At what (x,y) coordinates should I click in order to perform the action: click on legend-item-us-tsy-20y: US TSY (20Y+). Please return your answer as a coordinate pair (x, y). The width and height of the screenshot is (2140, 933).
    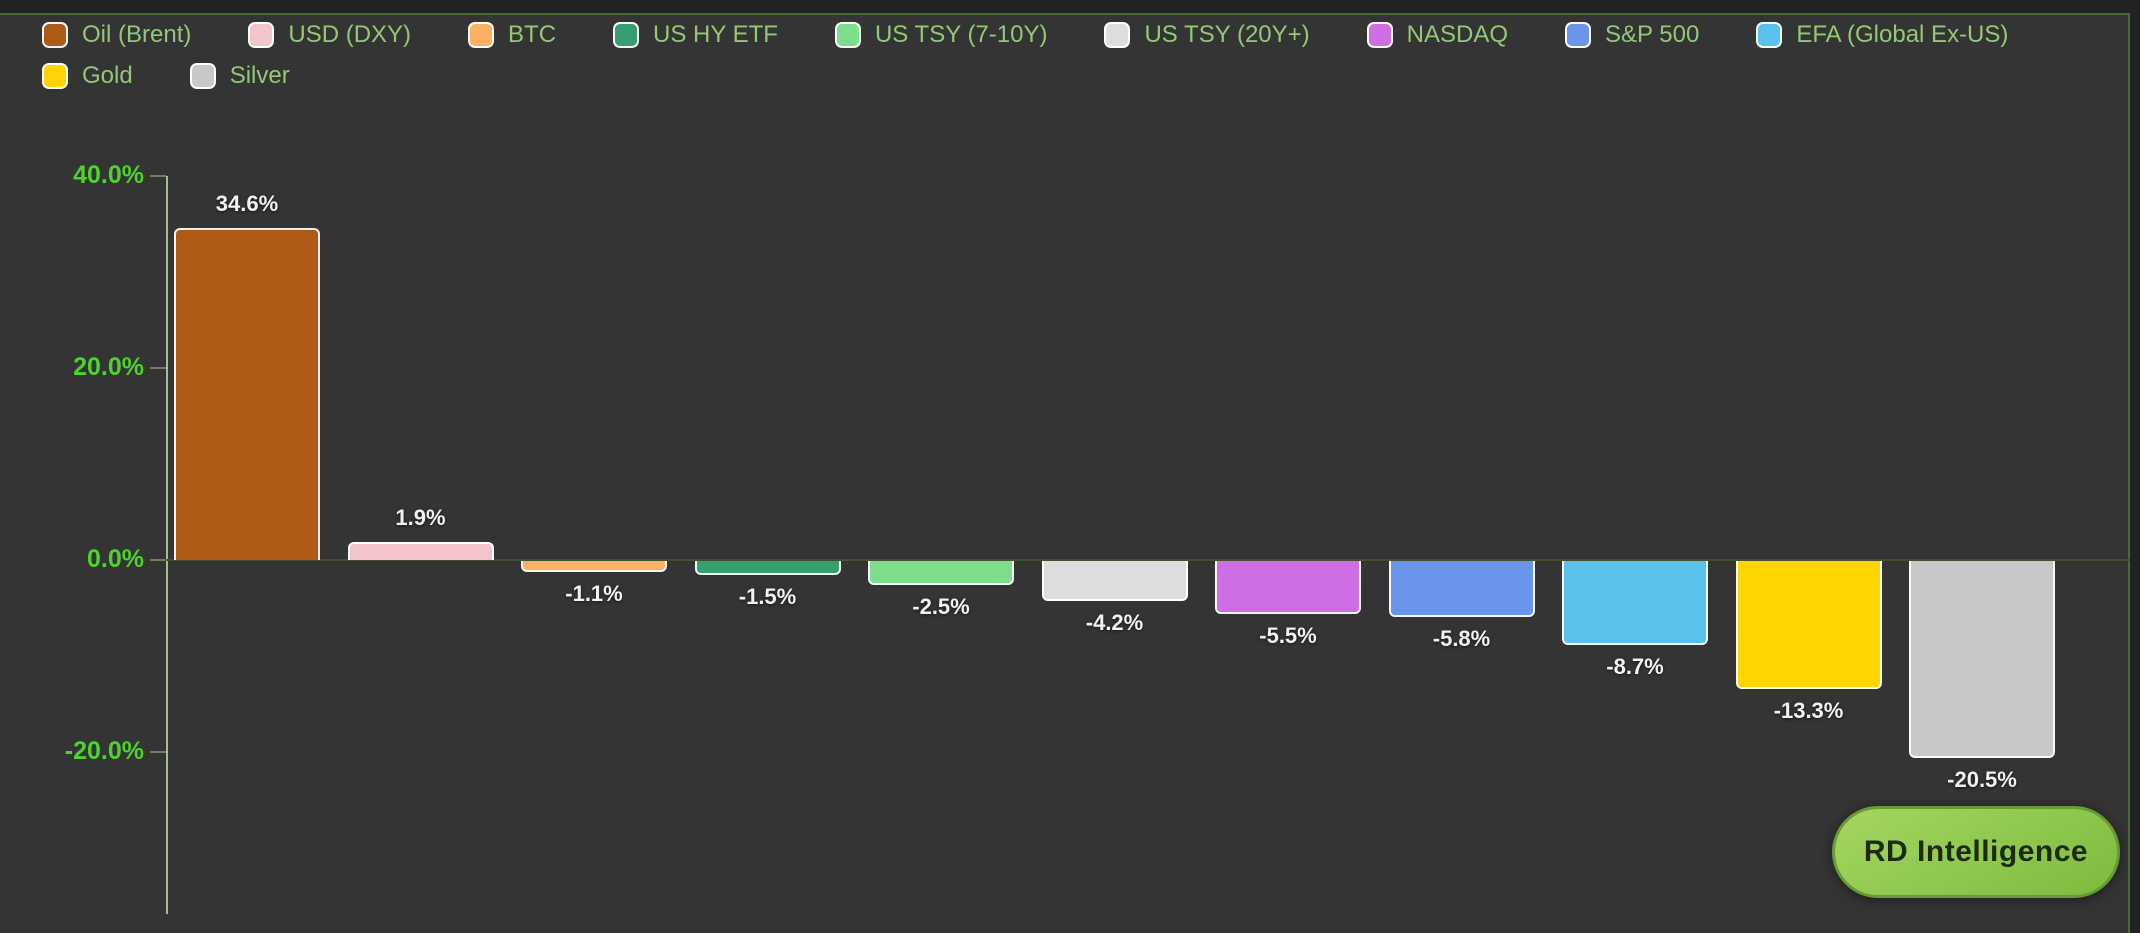
    Looking at the image, I should click on (1207, 35).